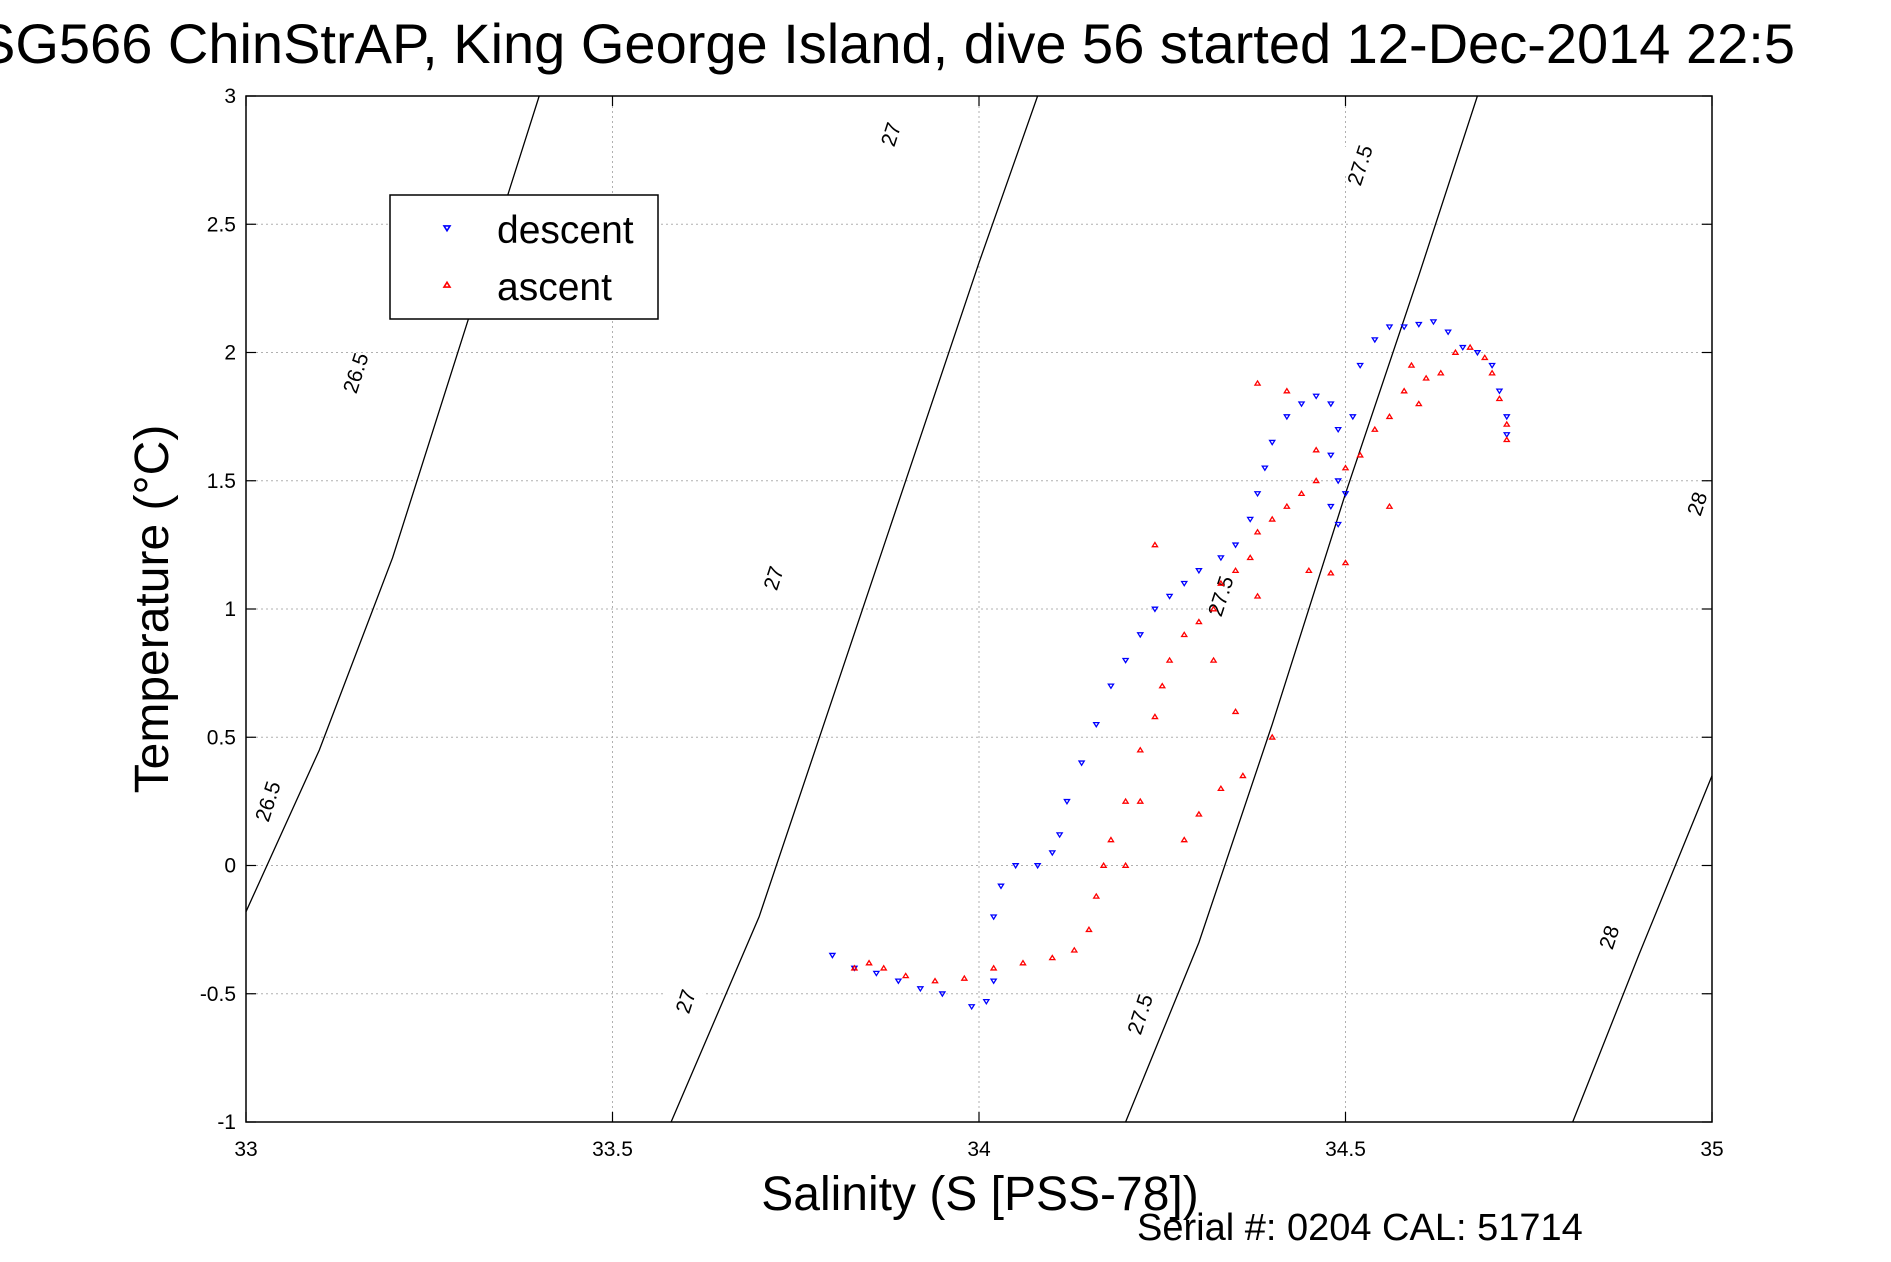 The image size is (1891, 1262). I want to click on y-tick-label: 1, so click(230, 609).